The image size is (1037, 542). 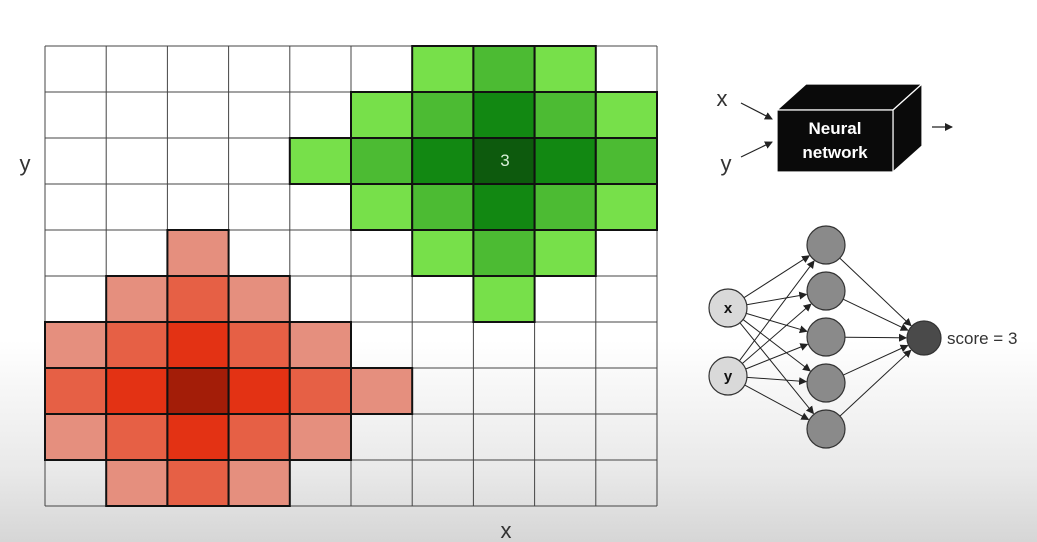 I want to click on network-edges, so click(x=825, y=337).